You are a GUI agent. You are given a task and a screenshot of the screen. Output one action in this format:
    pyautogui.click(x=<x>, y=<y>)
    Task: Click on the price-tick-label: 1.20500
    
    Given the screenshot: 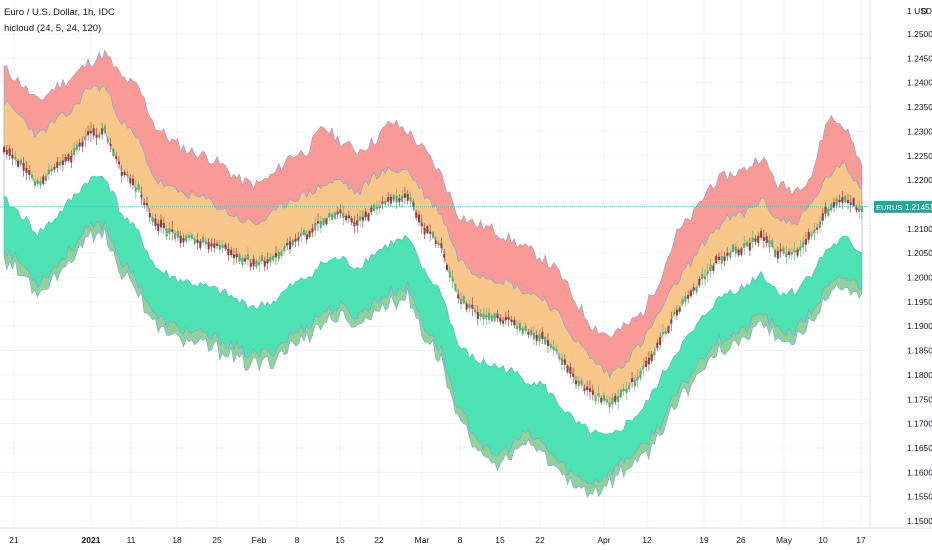 What is the action you would take?
    pyautogui.click(x=919, y=253)
    